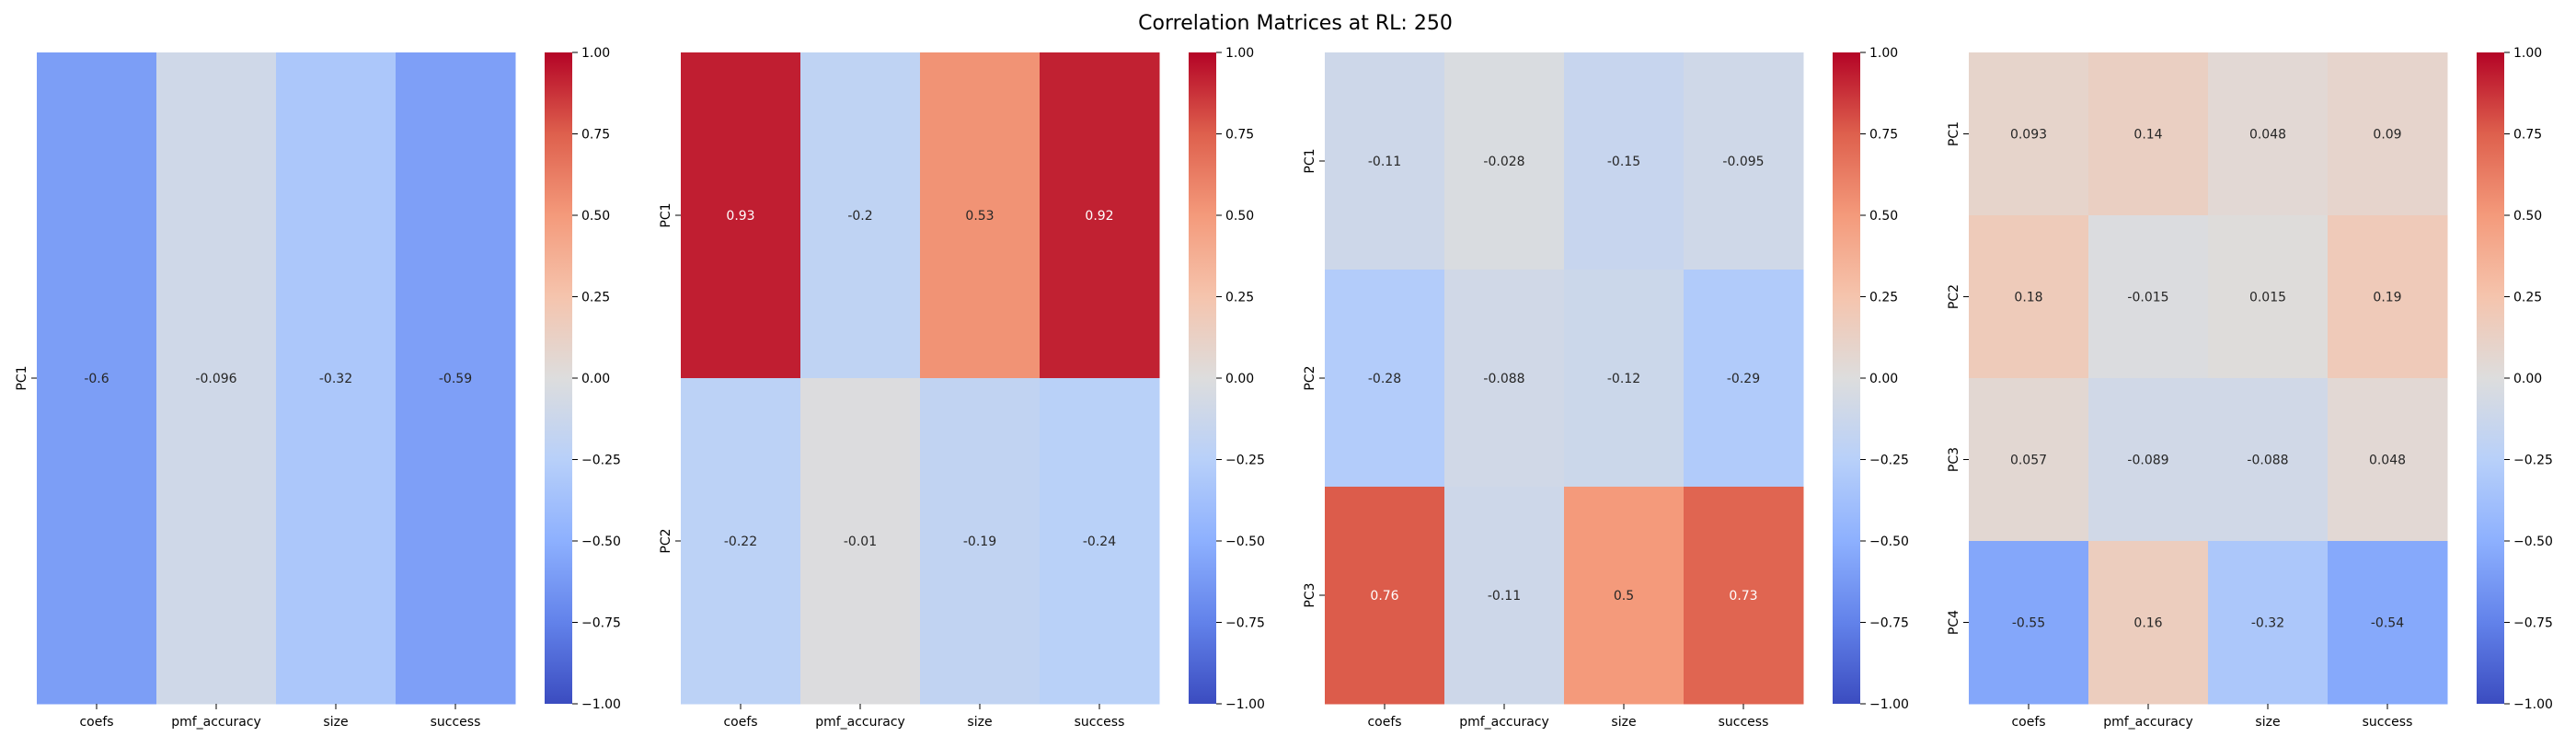  I want to click on cell-value-label: -0.015, so click(2147, 298).